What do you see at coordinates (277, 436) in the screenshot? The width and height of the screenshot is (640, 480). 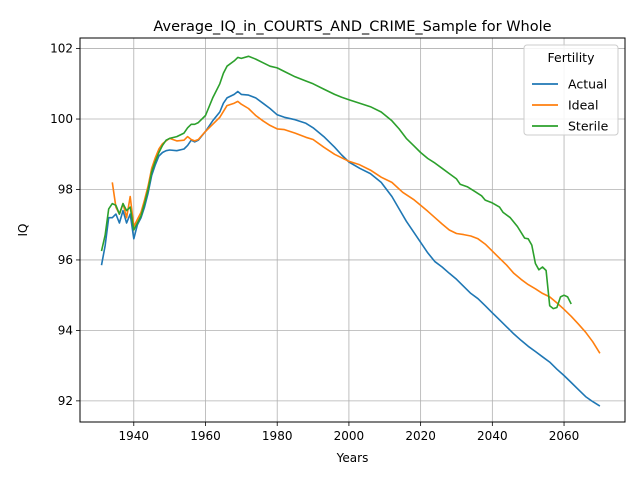 I see `x-tick-label: 1980` at bounding box center [277, 436].